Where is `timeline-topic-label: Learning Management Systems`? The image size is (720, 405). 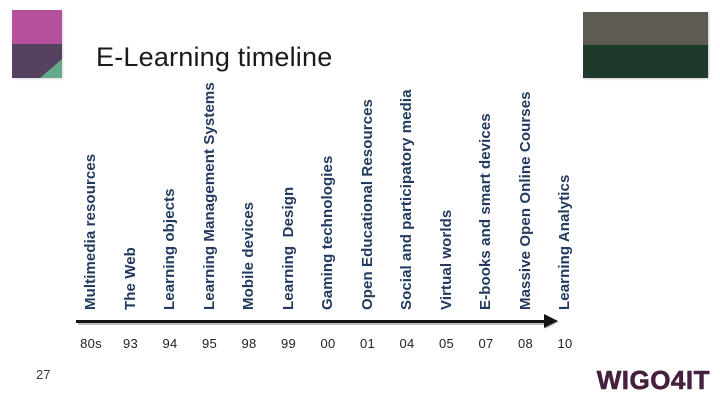 timeline-topic-label: Learning Management Systems is located at coordinates (209, 196).